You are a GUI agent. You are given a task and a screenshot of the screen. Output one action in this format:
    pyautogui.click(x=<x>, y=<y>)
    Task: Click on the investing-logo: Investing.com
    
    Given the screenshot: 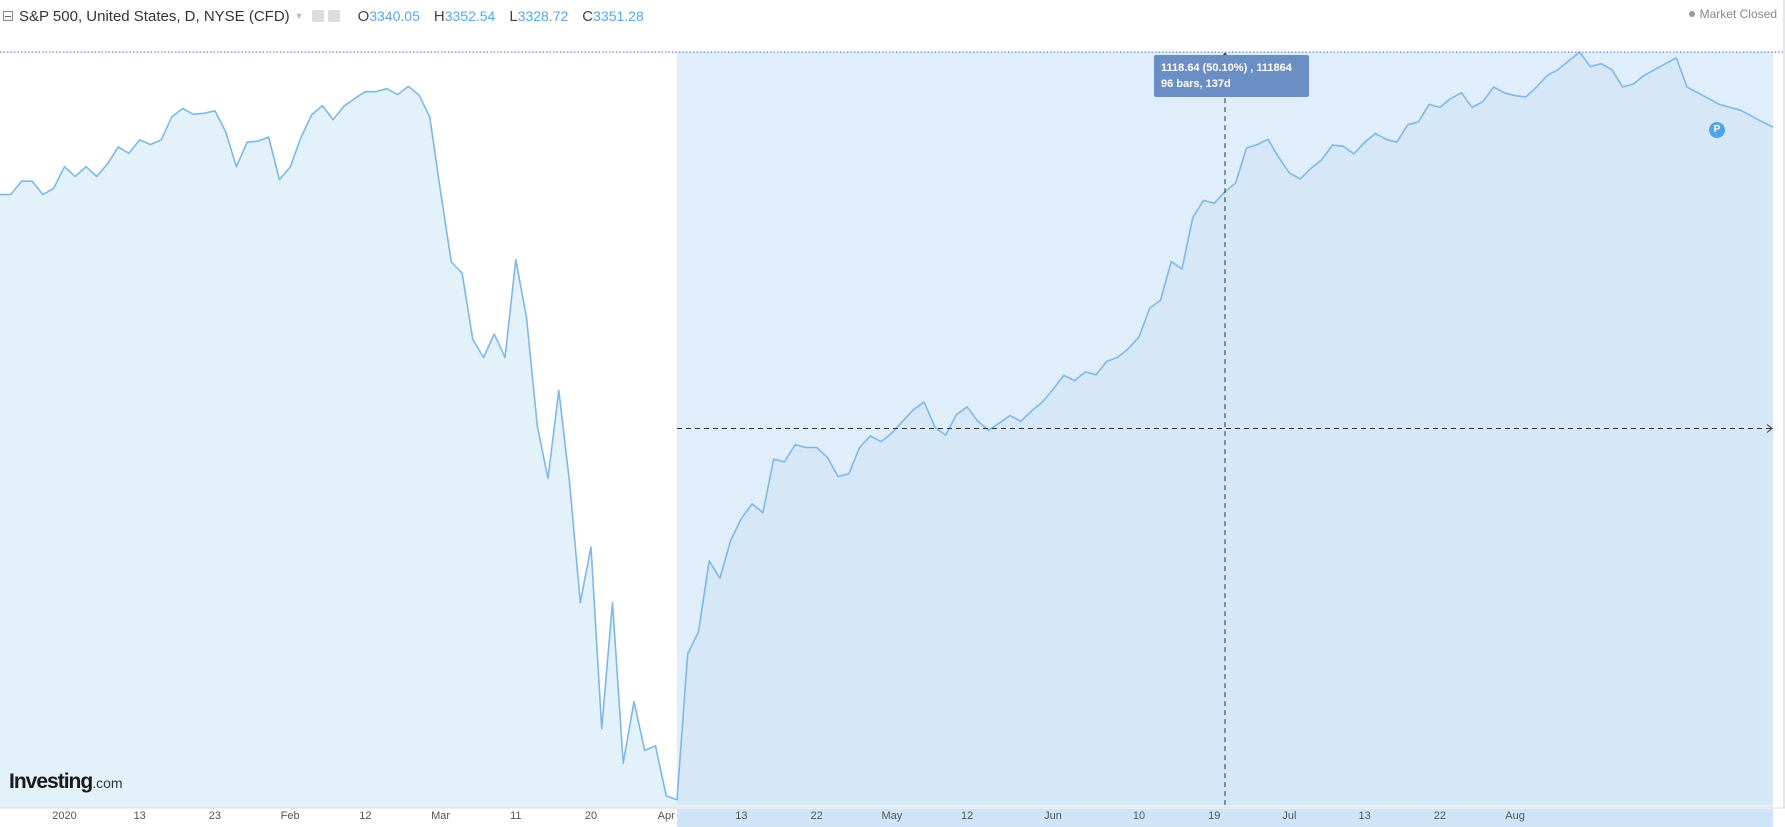 What is the action you would take?
    pyautogui.click(x=66, y=782)
    